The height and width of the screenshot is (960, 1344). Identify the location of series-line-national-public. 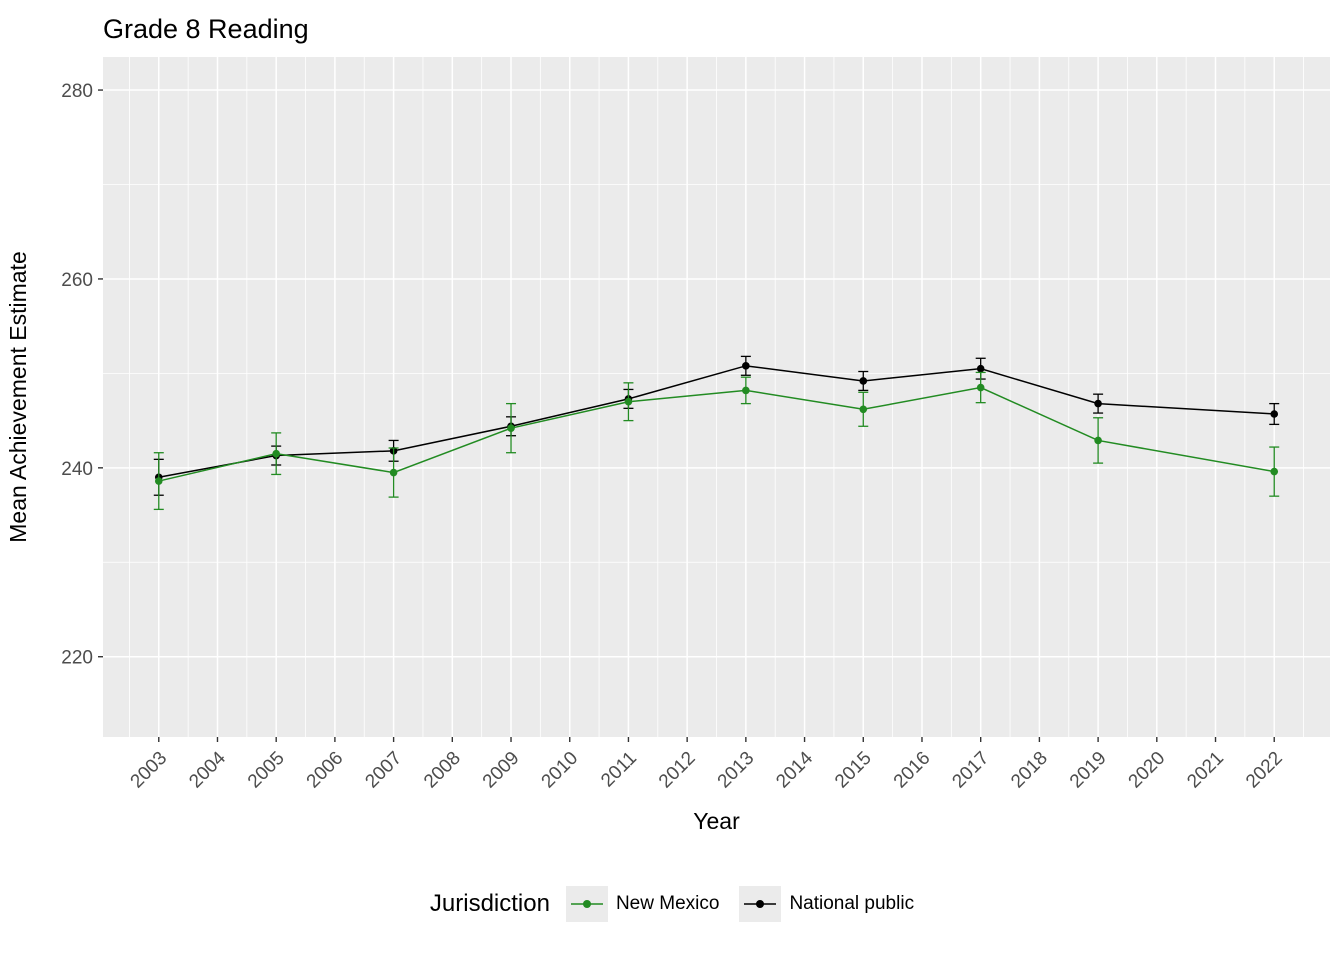
(716, 422).